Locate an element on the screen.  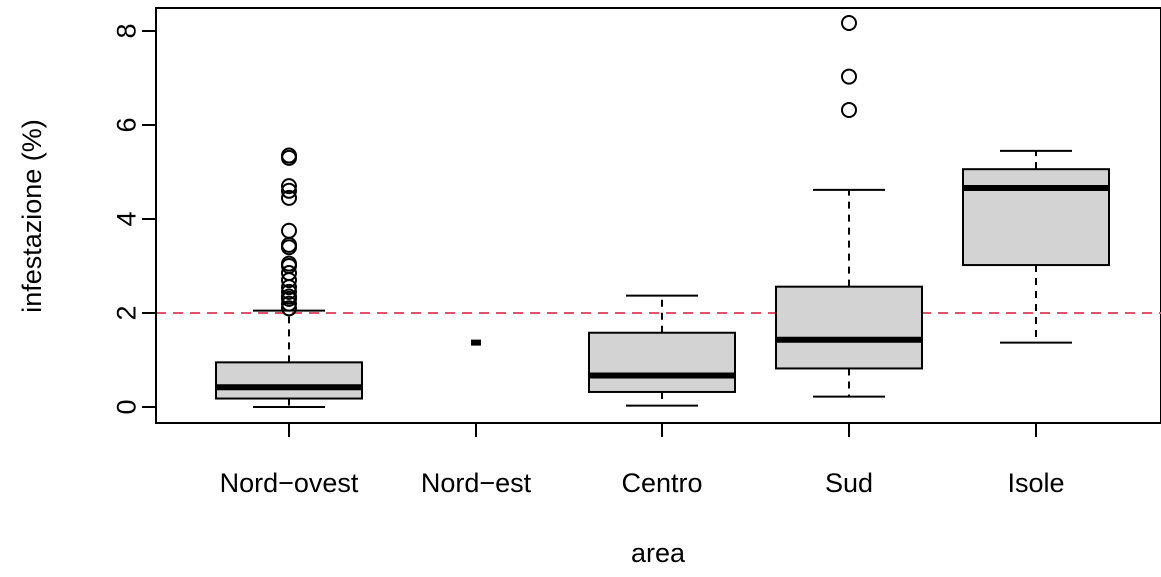
x-axis: Nord−ovest Nord−est Centro Sud Isole is located at coordinates (642, 460).